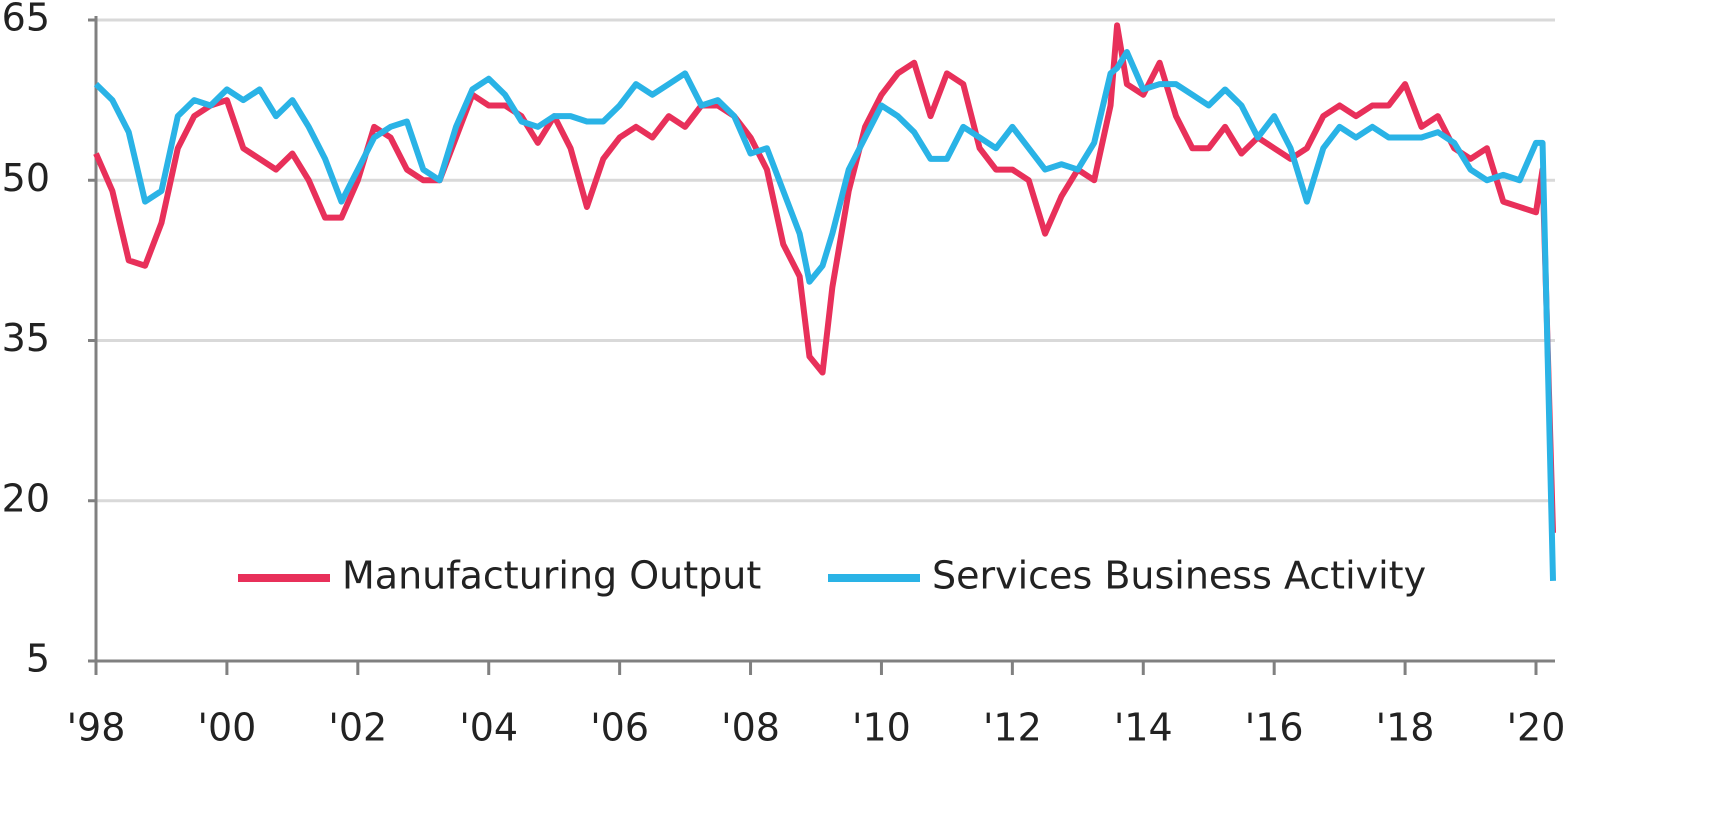  I want to click on legend-label: Services Business Activity, so click(1179, 576).